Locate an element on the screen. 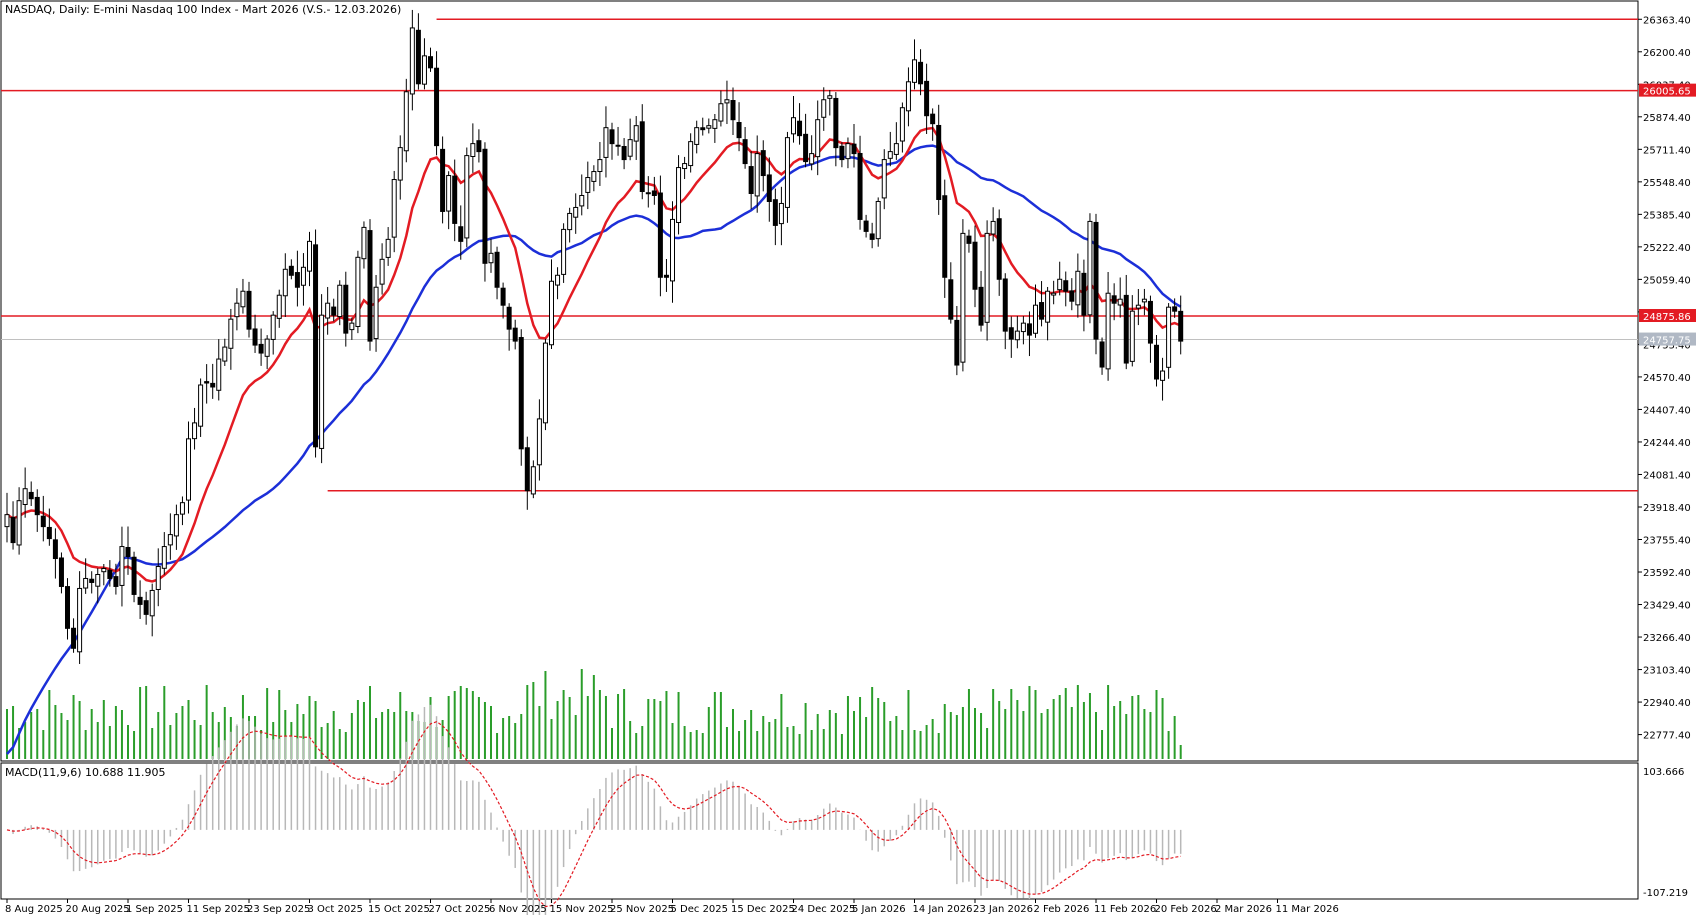 This screenshot has height=919, width=1696. price-tick-label: 23429.40 is located at coordinates (1667, 606).